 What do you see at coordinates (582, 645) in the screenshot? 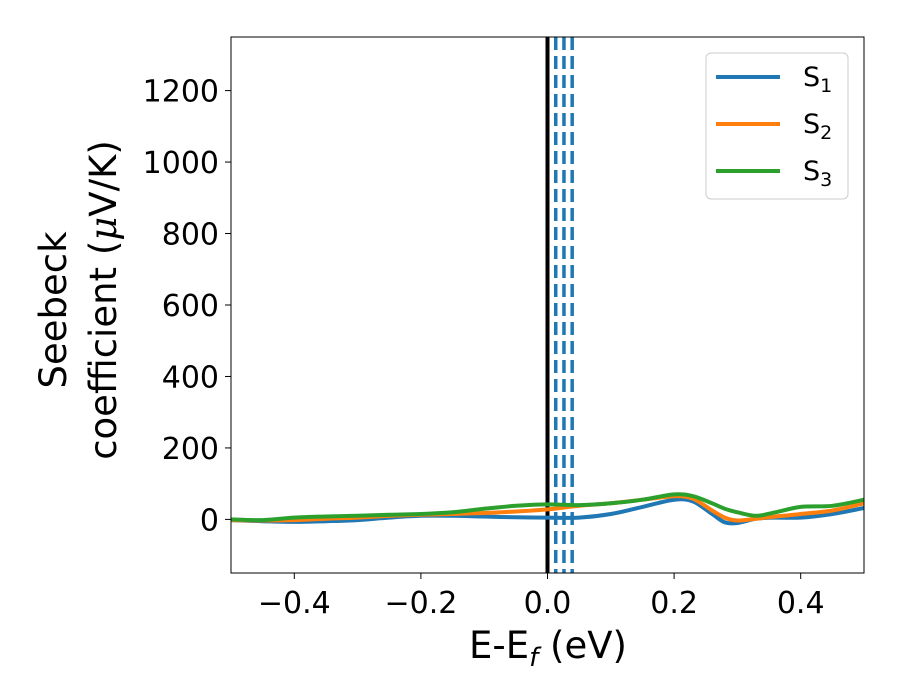
I see `x-axis-title-rest: (eV)` at bounding box center [582, 645].